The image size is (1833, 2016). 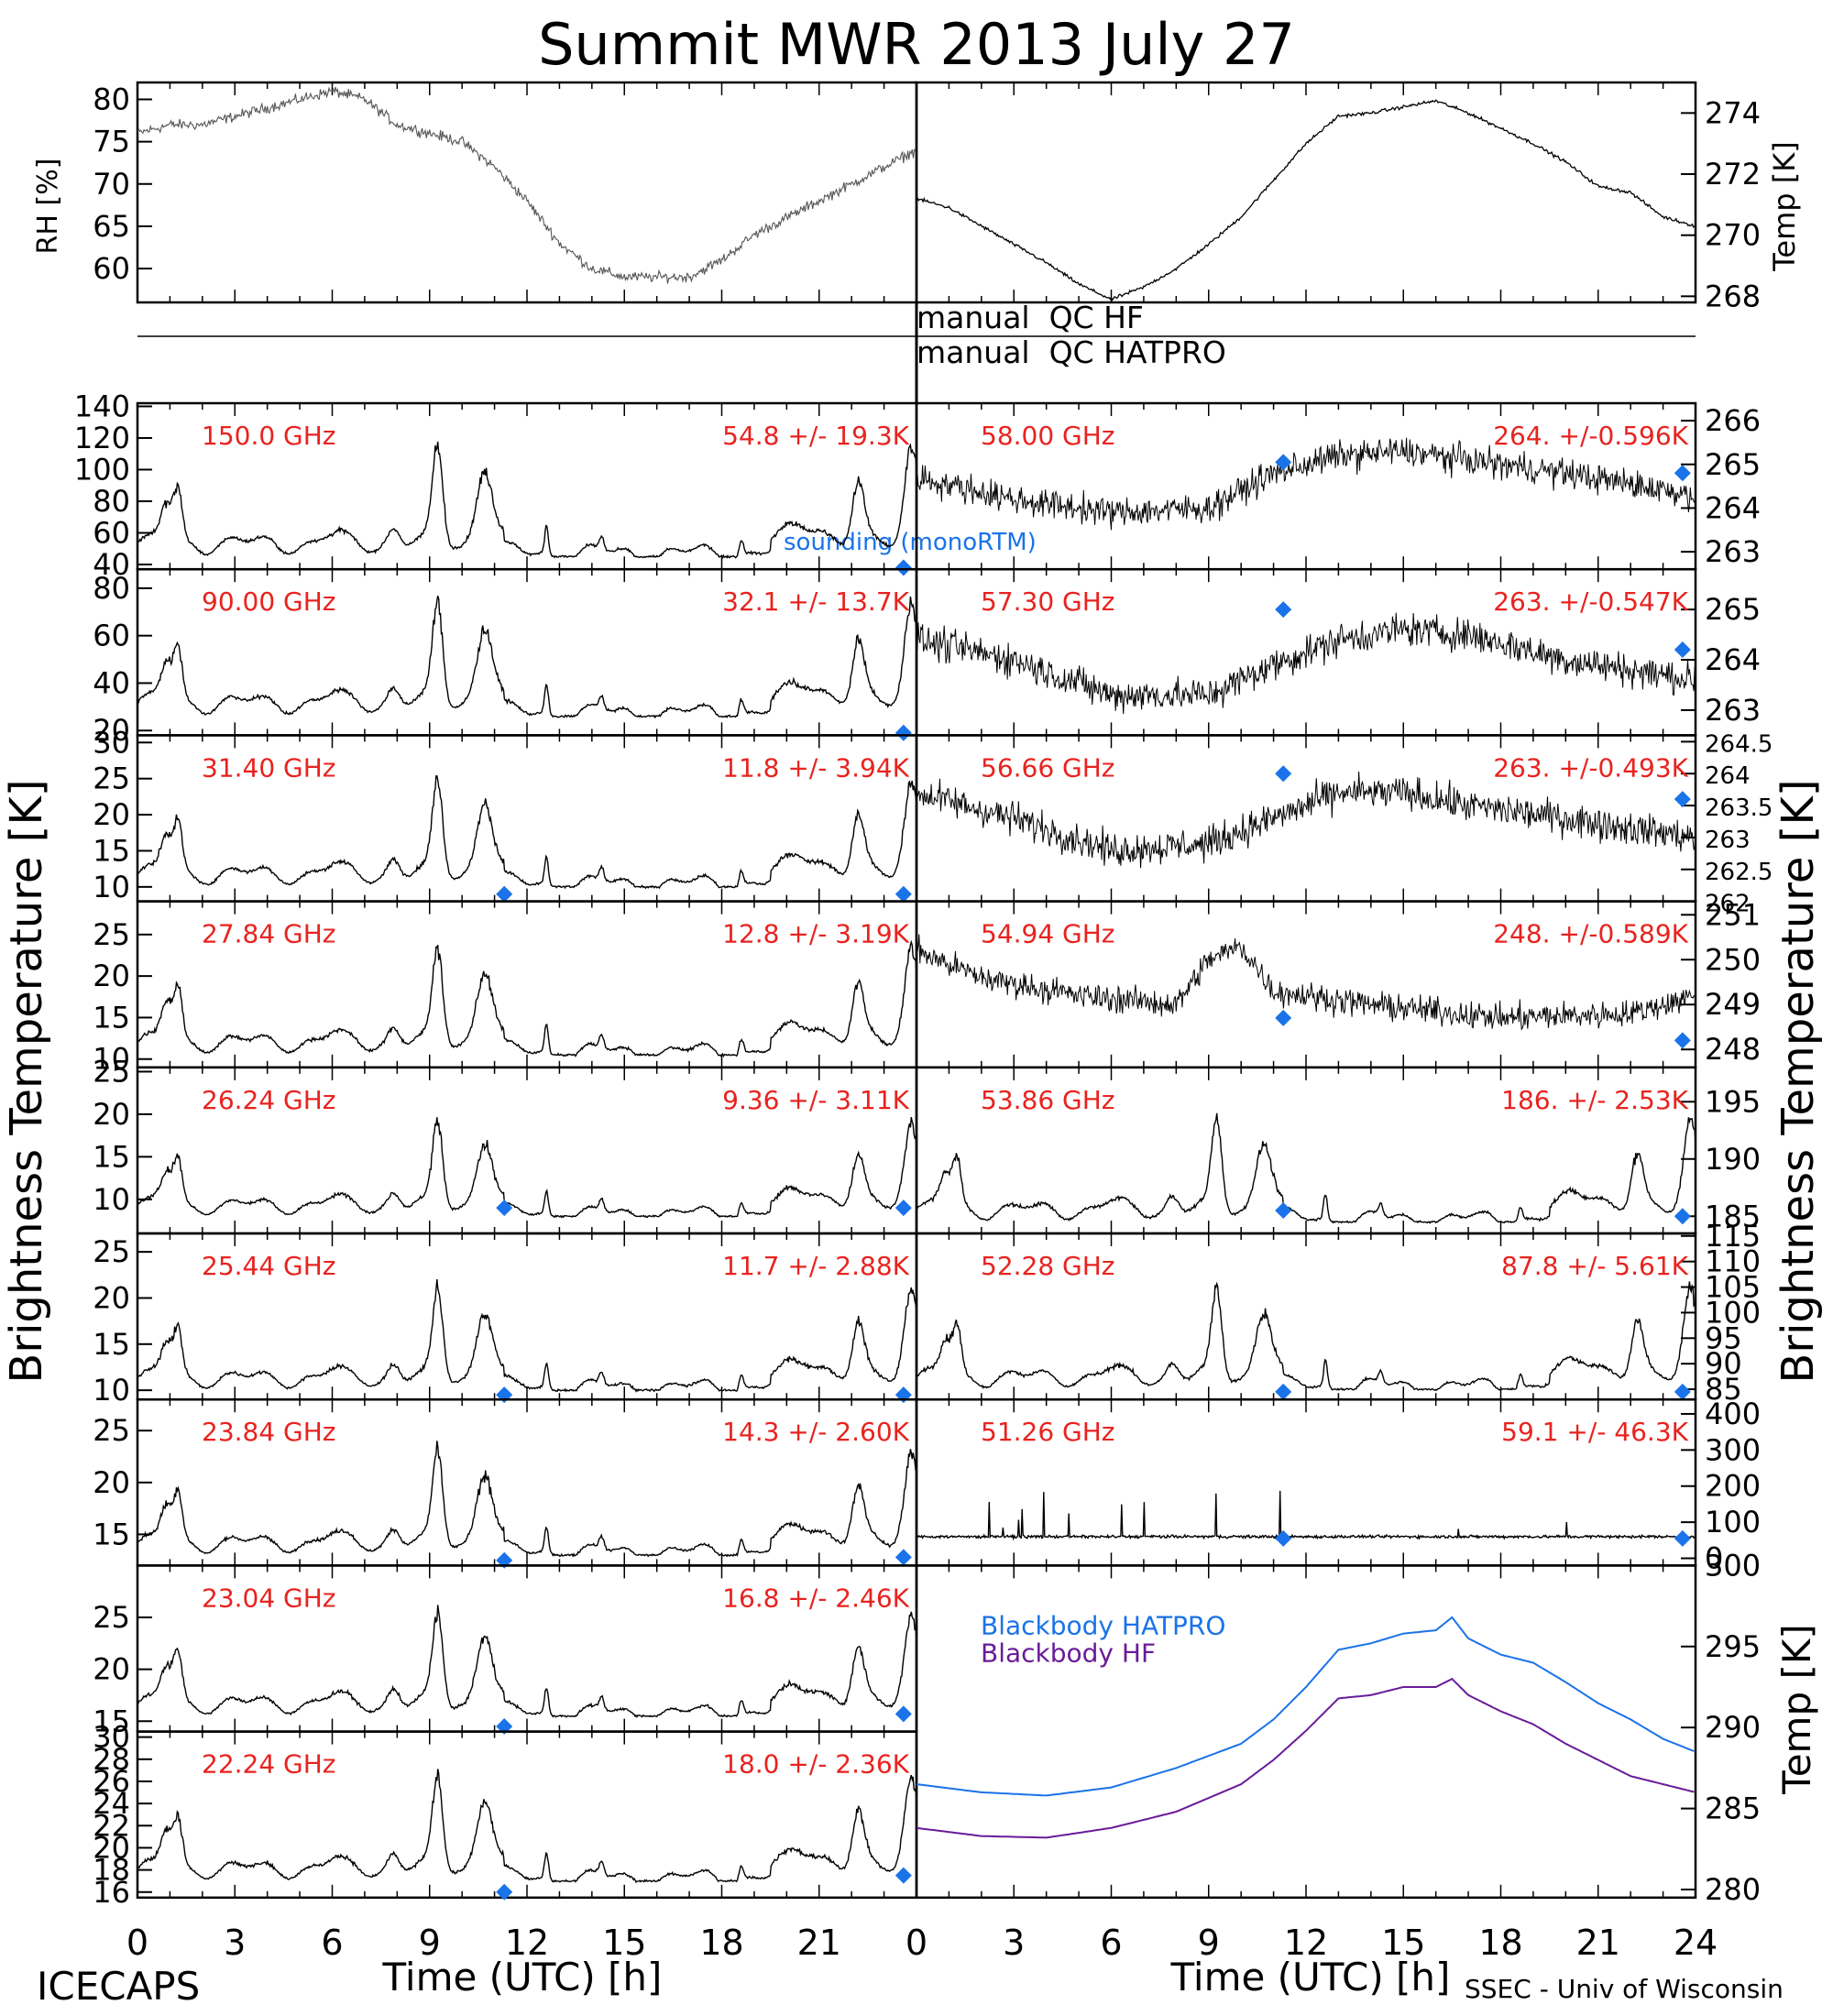 What do you see at coordinates (910, 542) in the screenshot?
I see `sounding-label: sounding (monoRTM)` at bounding box center [910, 542].